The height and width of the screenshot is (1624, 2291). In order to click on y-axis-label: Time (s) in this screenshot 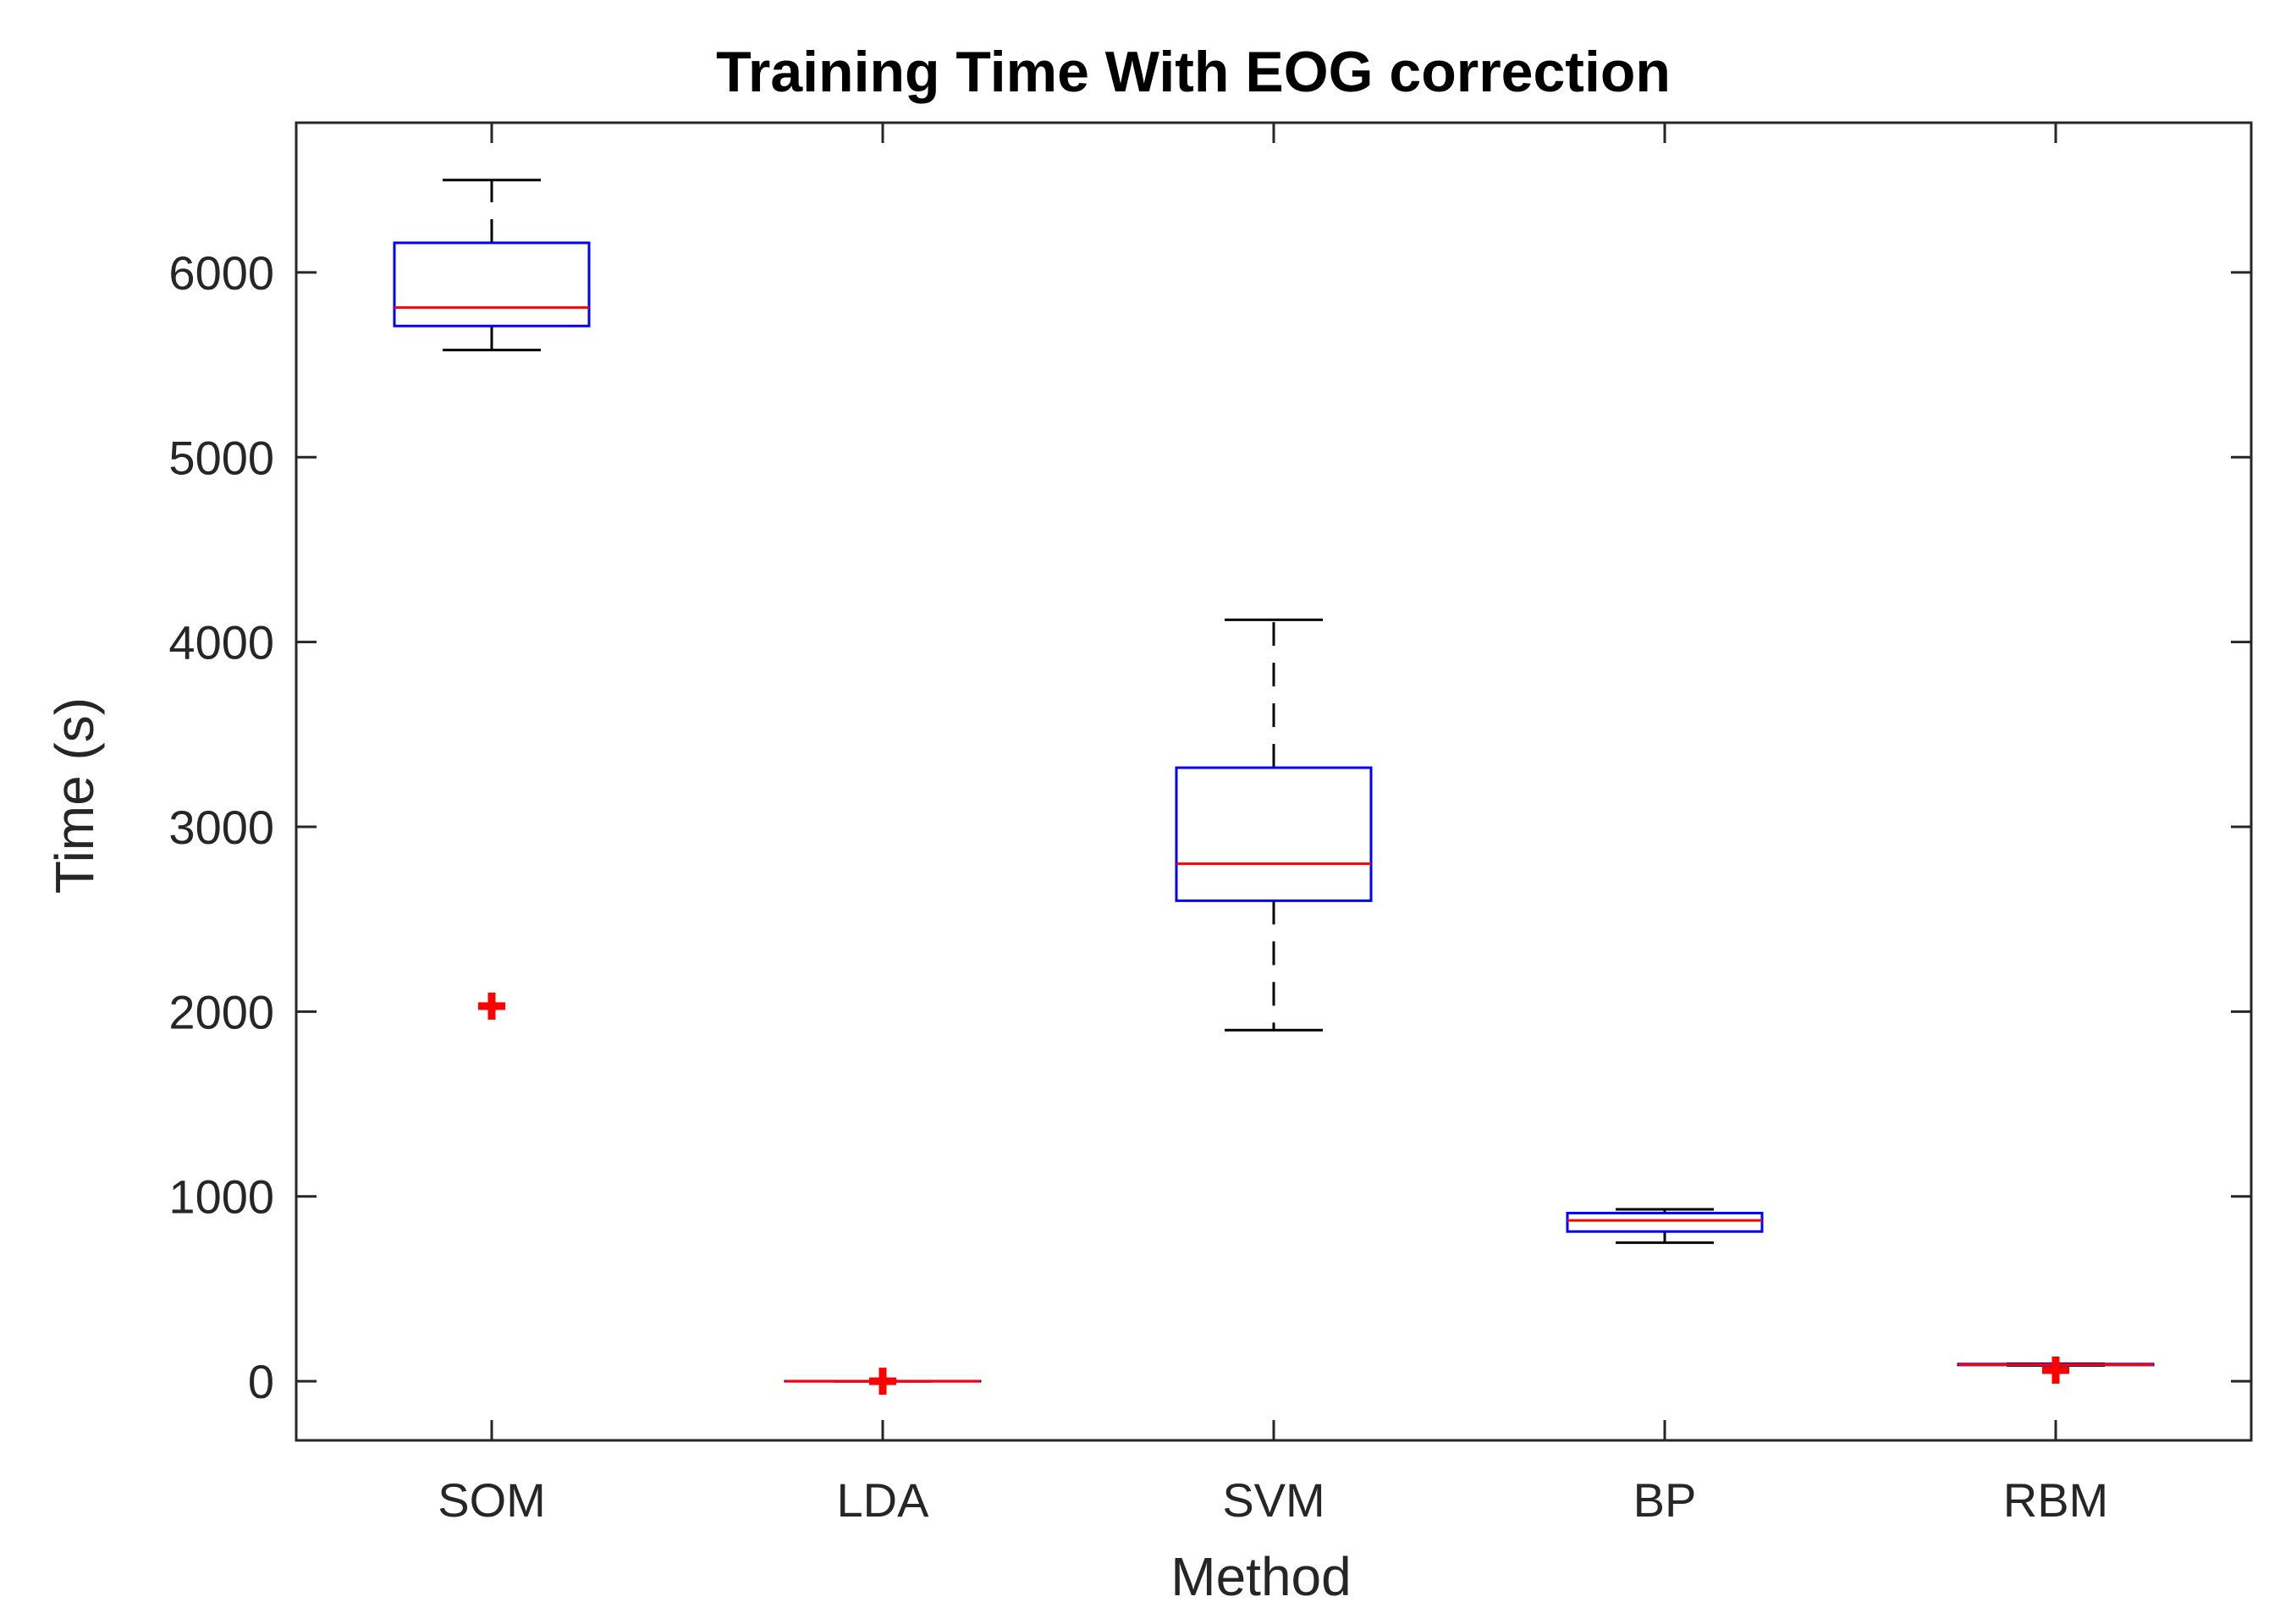, I will do `click(74, 796)`.